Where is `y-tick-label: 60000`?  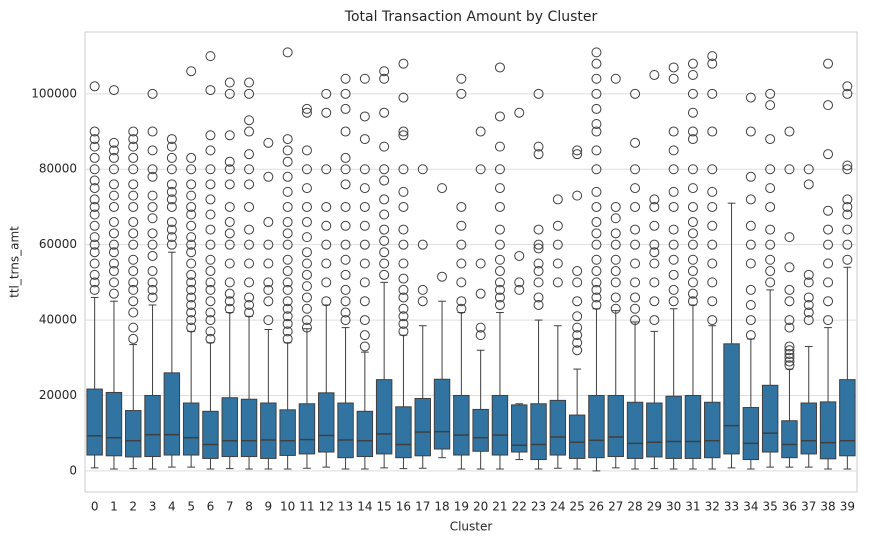
y-tick-label: 60000 is located at coordinates (58, 244).